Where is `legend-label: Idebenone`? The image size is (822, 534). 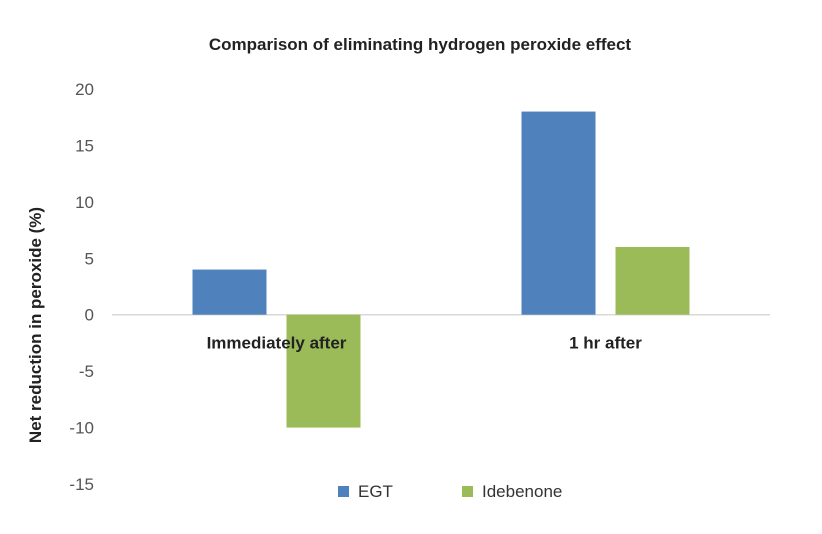 legend-label: Idebenone is located at coordinates (522, 491).